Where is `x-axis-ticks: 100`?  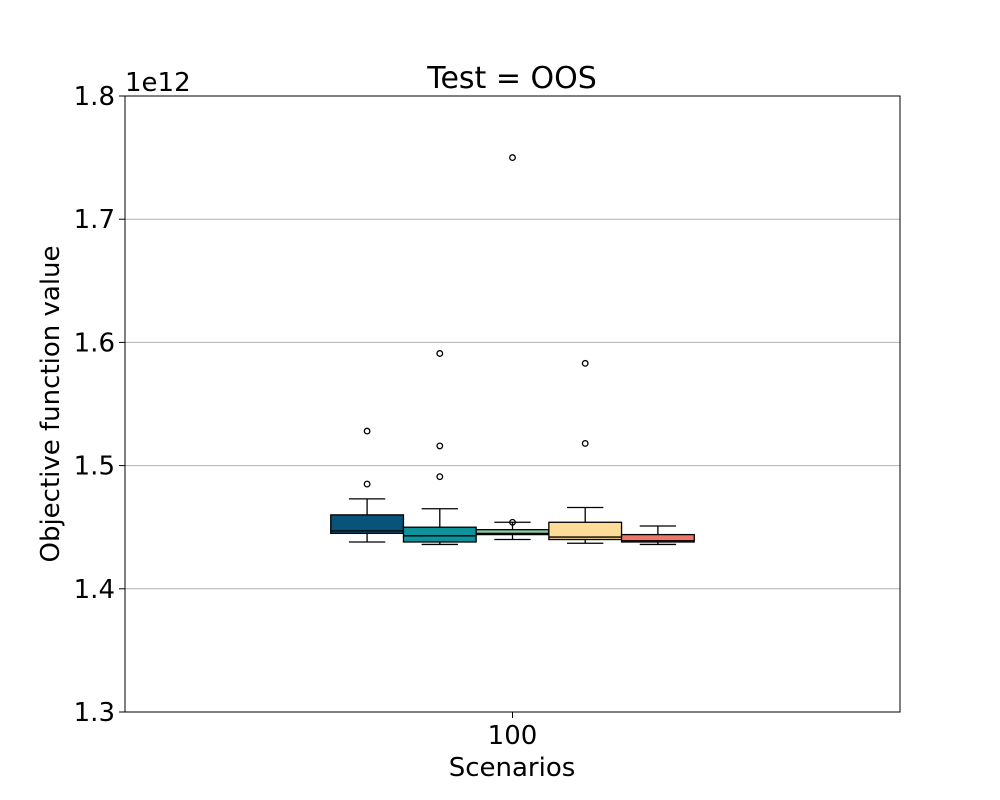 x-axis-ticks: 100 is located at coordinates (513, 731).